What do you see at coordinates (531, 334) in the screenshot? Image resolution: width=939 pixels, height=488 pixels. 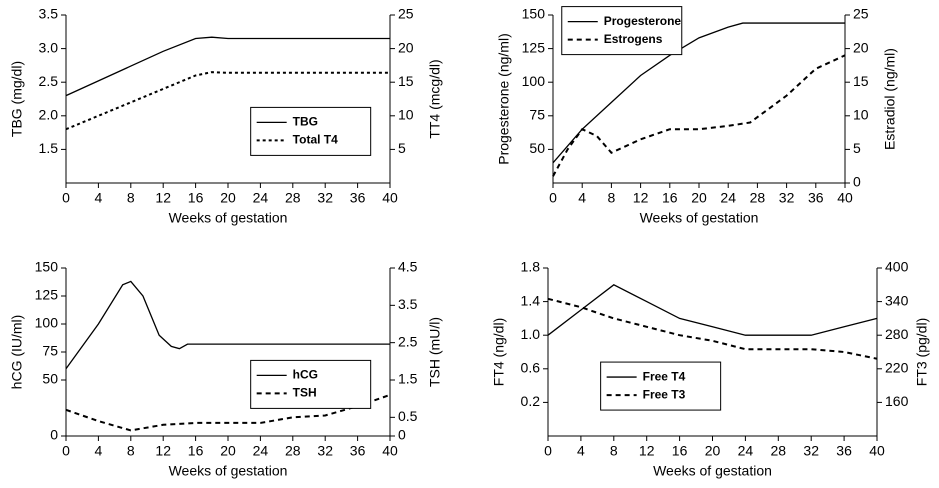 I see `y-tick-label: 1.0` at bounding box center [531, 334].